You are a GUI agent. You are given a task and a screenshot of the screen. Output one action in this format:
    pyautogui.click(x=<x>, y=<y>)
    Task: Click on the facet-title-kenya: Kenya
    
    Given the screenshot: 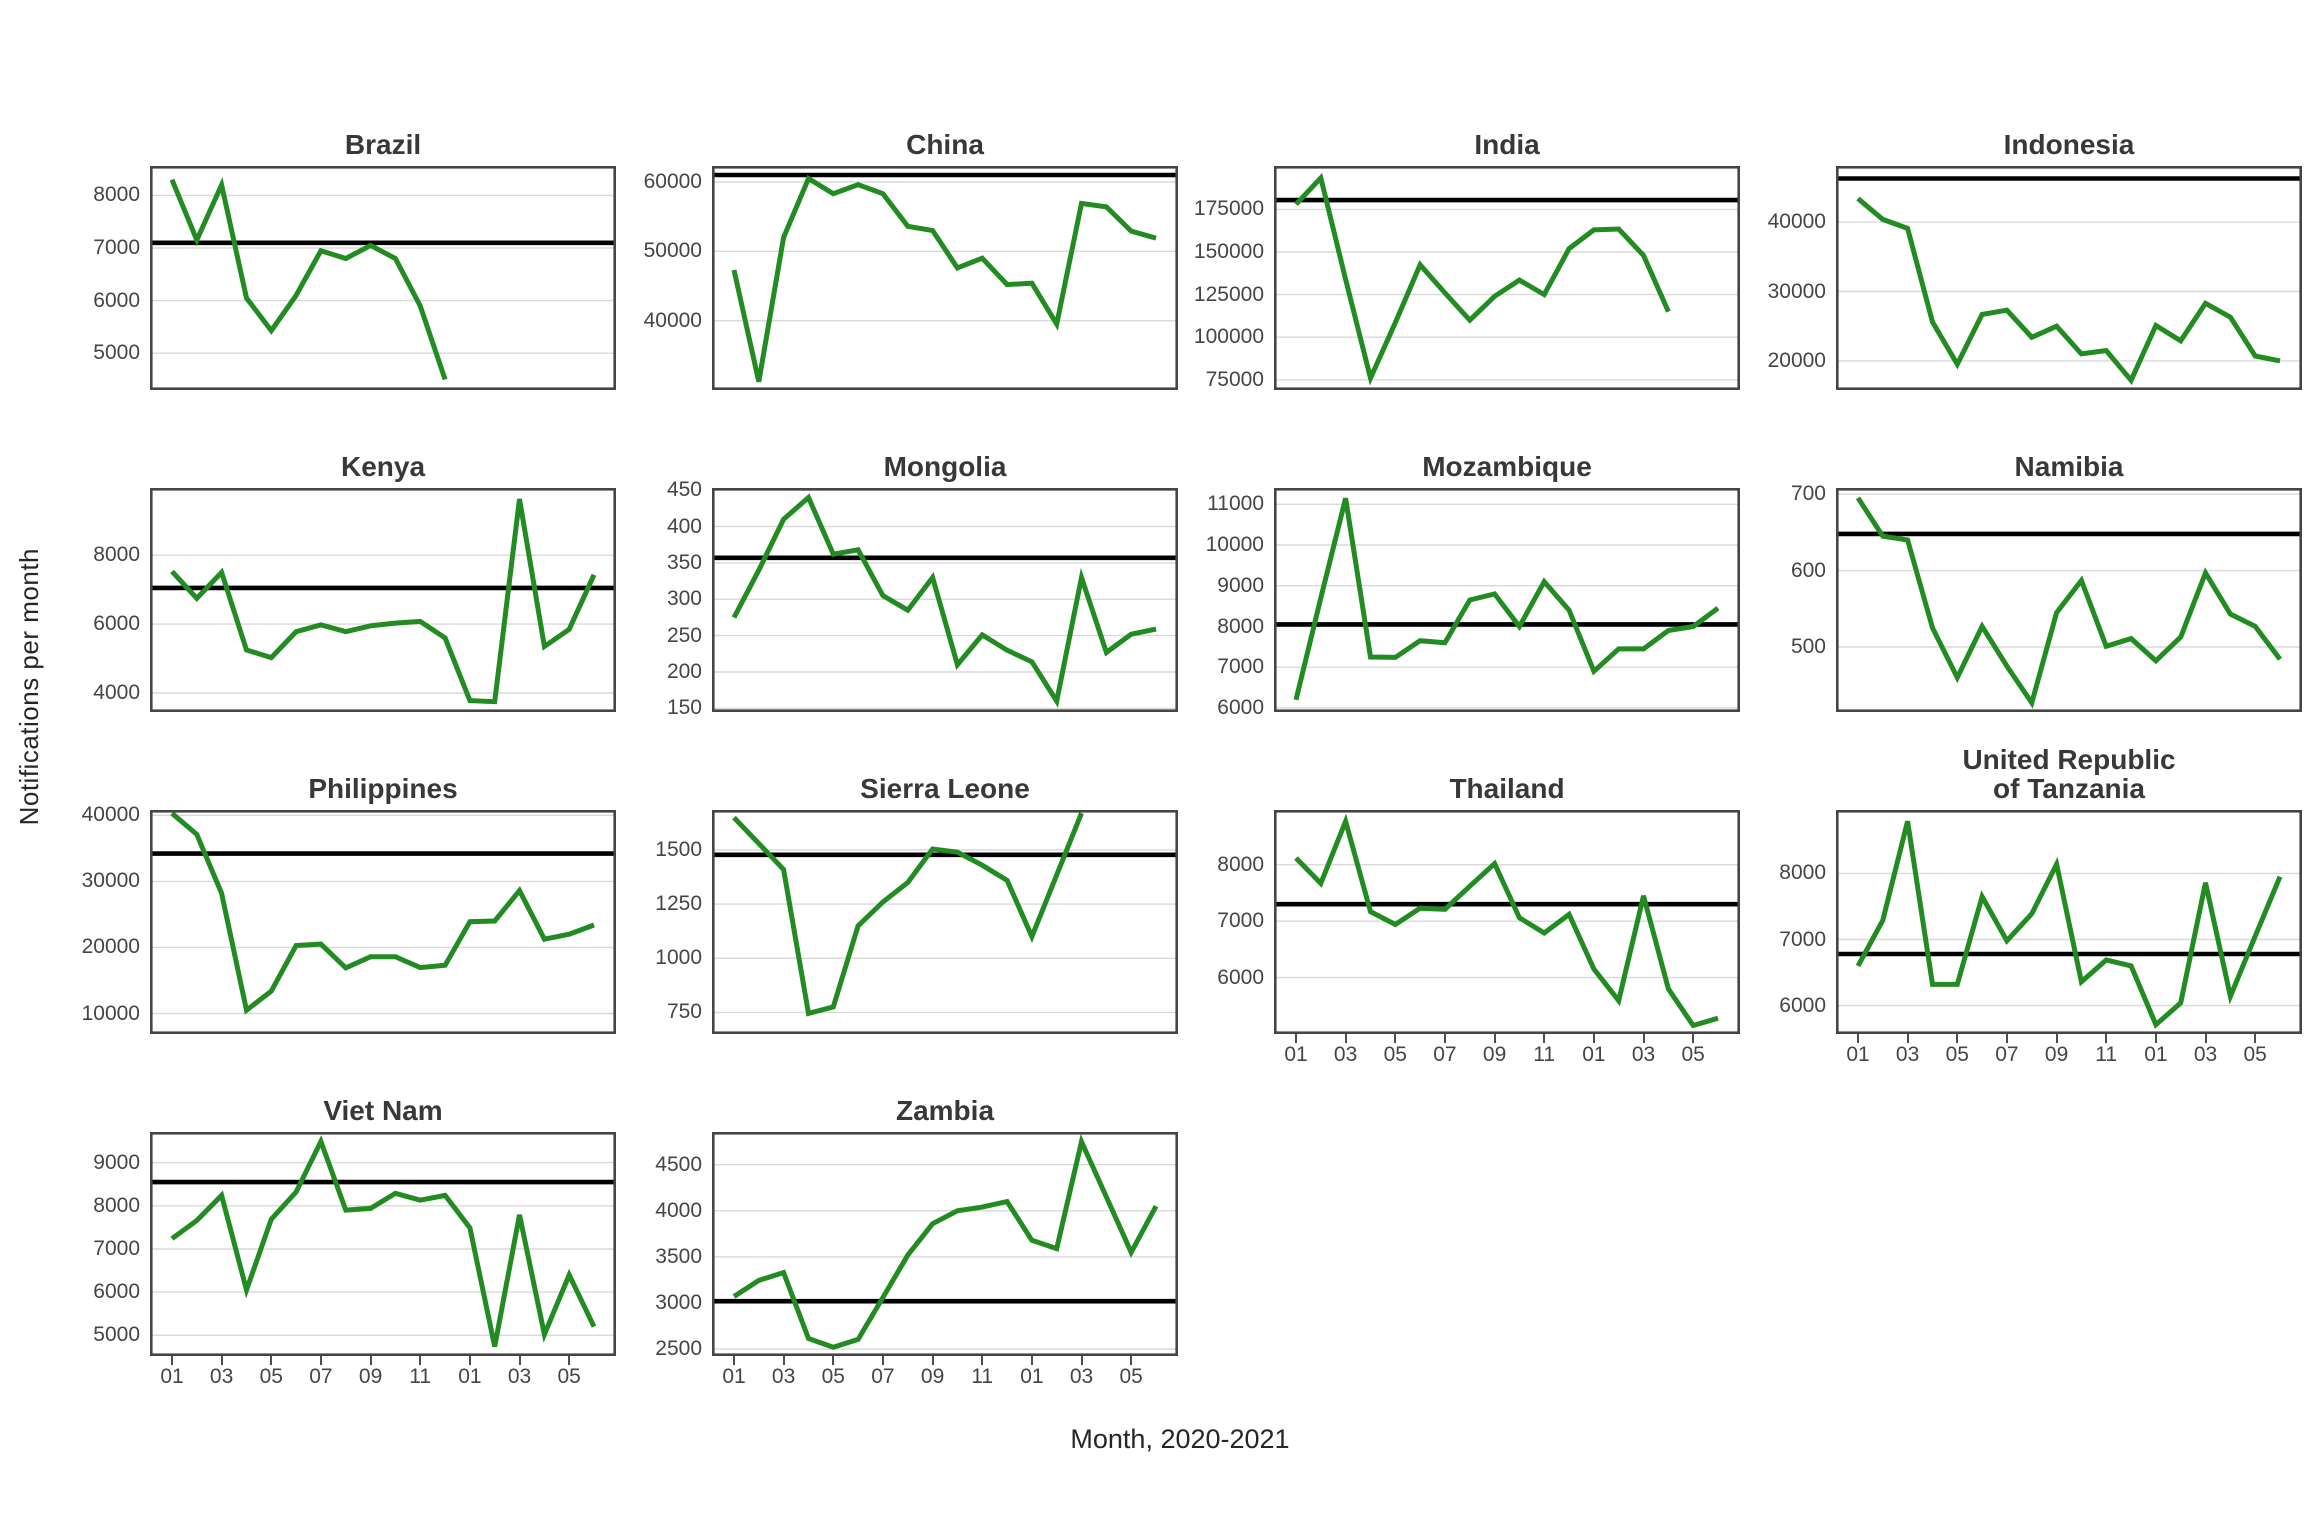 What is the action you would take?
    pyautogui.click(x=383, y=454)
    